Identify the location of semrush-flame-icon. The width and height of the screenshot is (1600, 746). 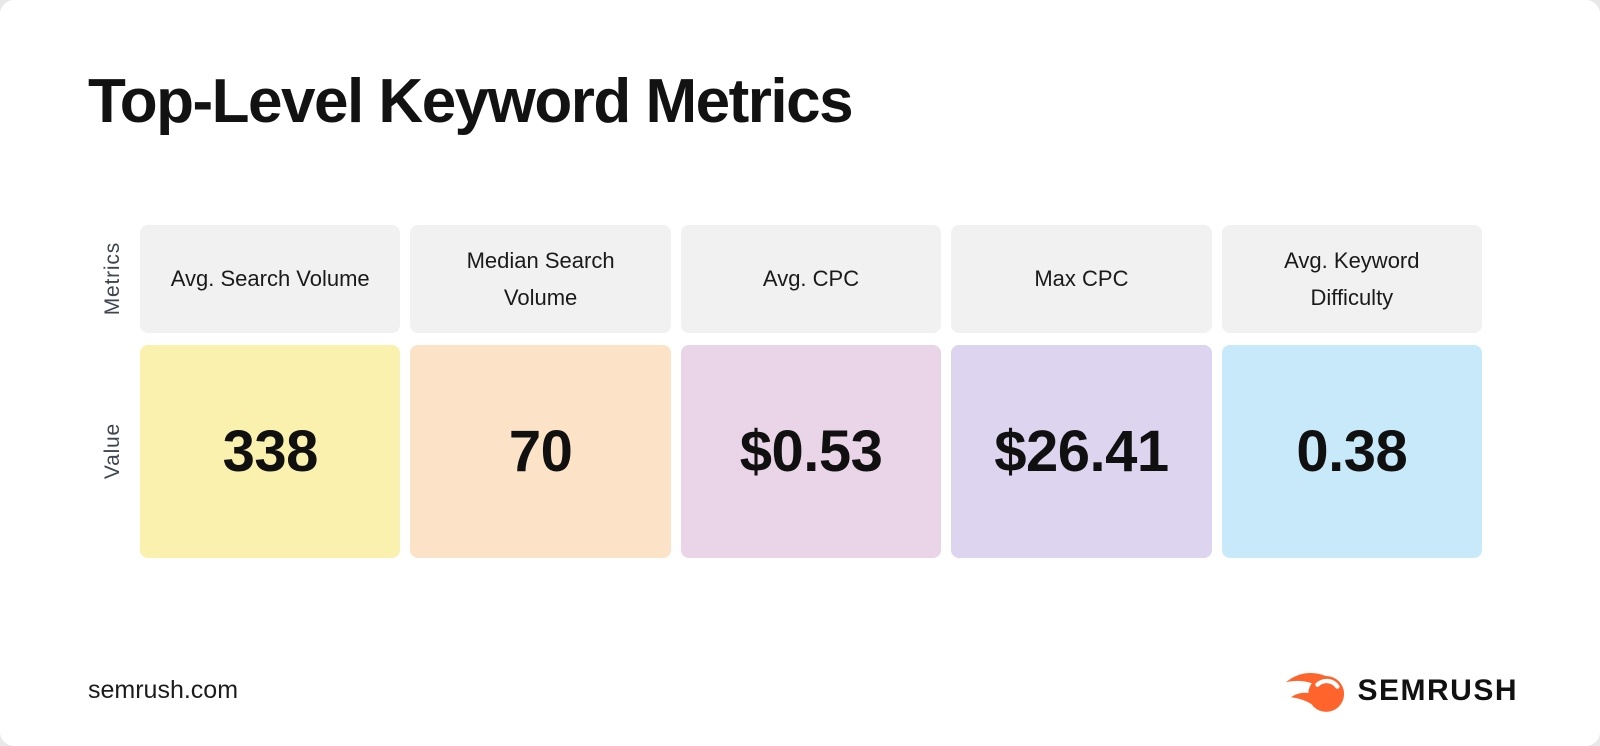
(1316, 691).